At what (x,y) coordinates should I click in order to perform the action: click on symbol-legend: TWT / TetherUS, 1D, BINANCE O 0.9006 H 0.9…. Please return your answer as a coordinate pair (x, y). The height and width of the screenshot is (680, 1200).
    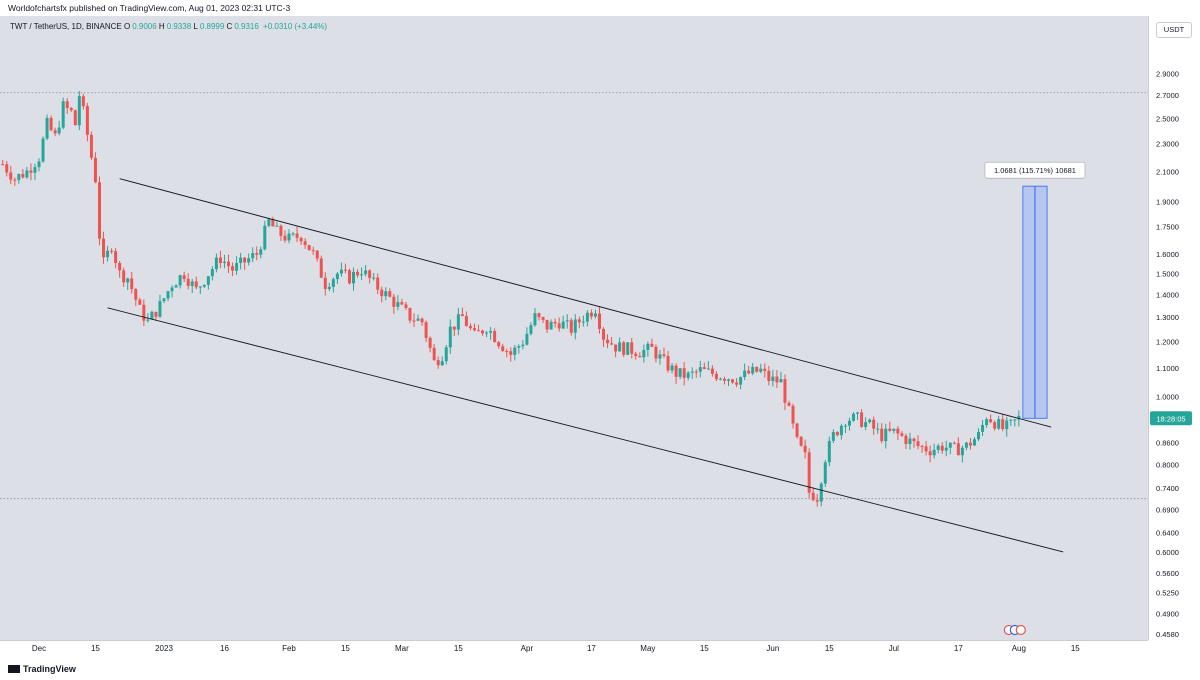
    Looking at the image, I should click on (168, 26).